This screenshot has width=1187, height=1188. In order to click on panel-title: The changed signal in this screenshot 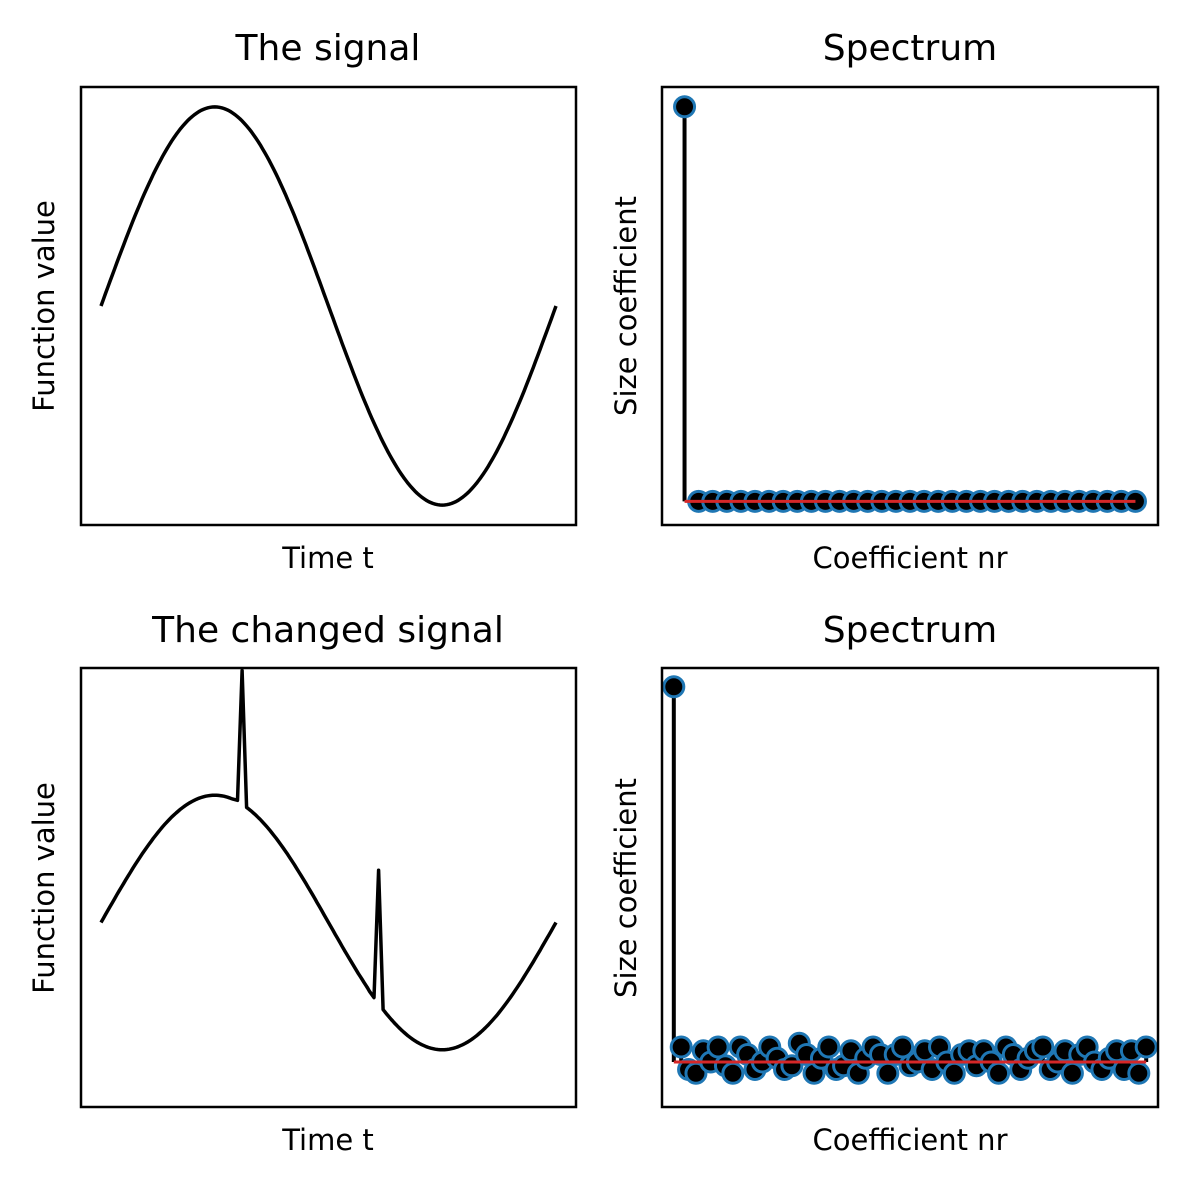, I will do `click(327, 630)`.